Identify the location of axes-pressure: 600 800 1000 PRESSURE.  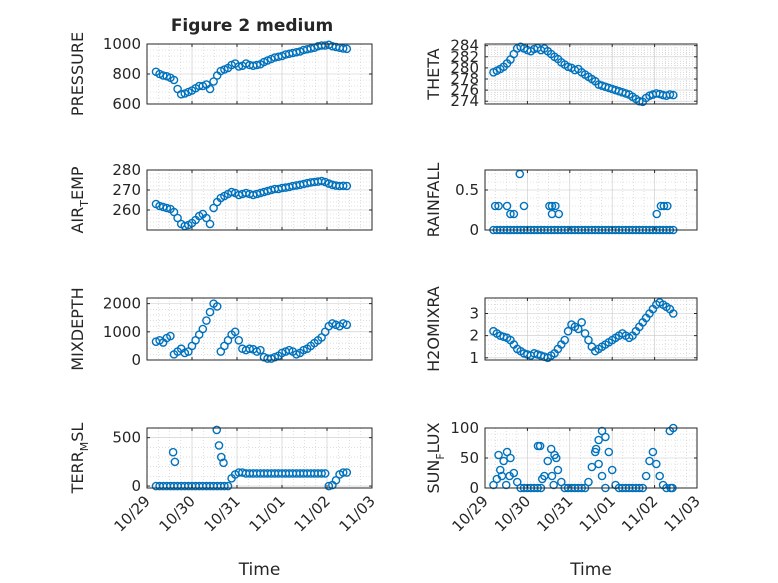
(220, 74).